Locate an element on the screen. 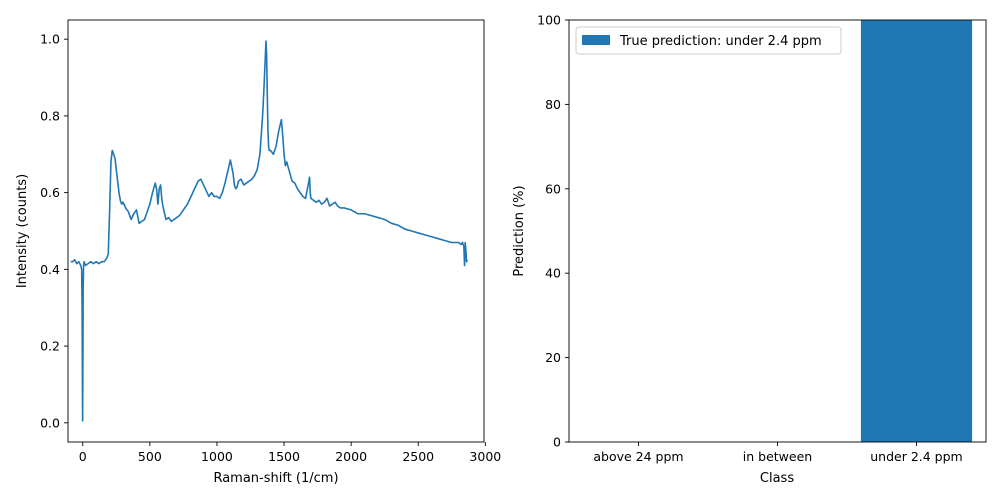 The height and width of the screenshot is (500, 1000). spectrum-x-tick-label: 0 is located at coordinates (83, 456).